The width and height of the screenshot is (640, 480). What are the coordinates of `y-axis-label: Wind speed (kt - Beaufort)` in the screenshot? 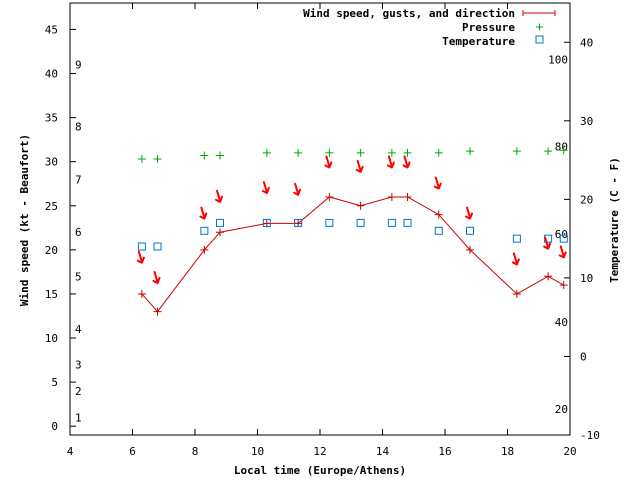 It's located at (24, 220).